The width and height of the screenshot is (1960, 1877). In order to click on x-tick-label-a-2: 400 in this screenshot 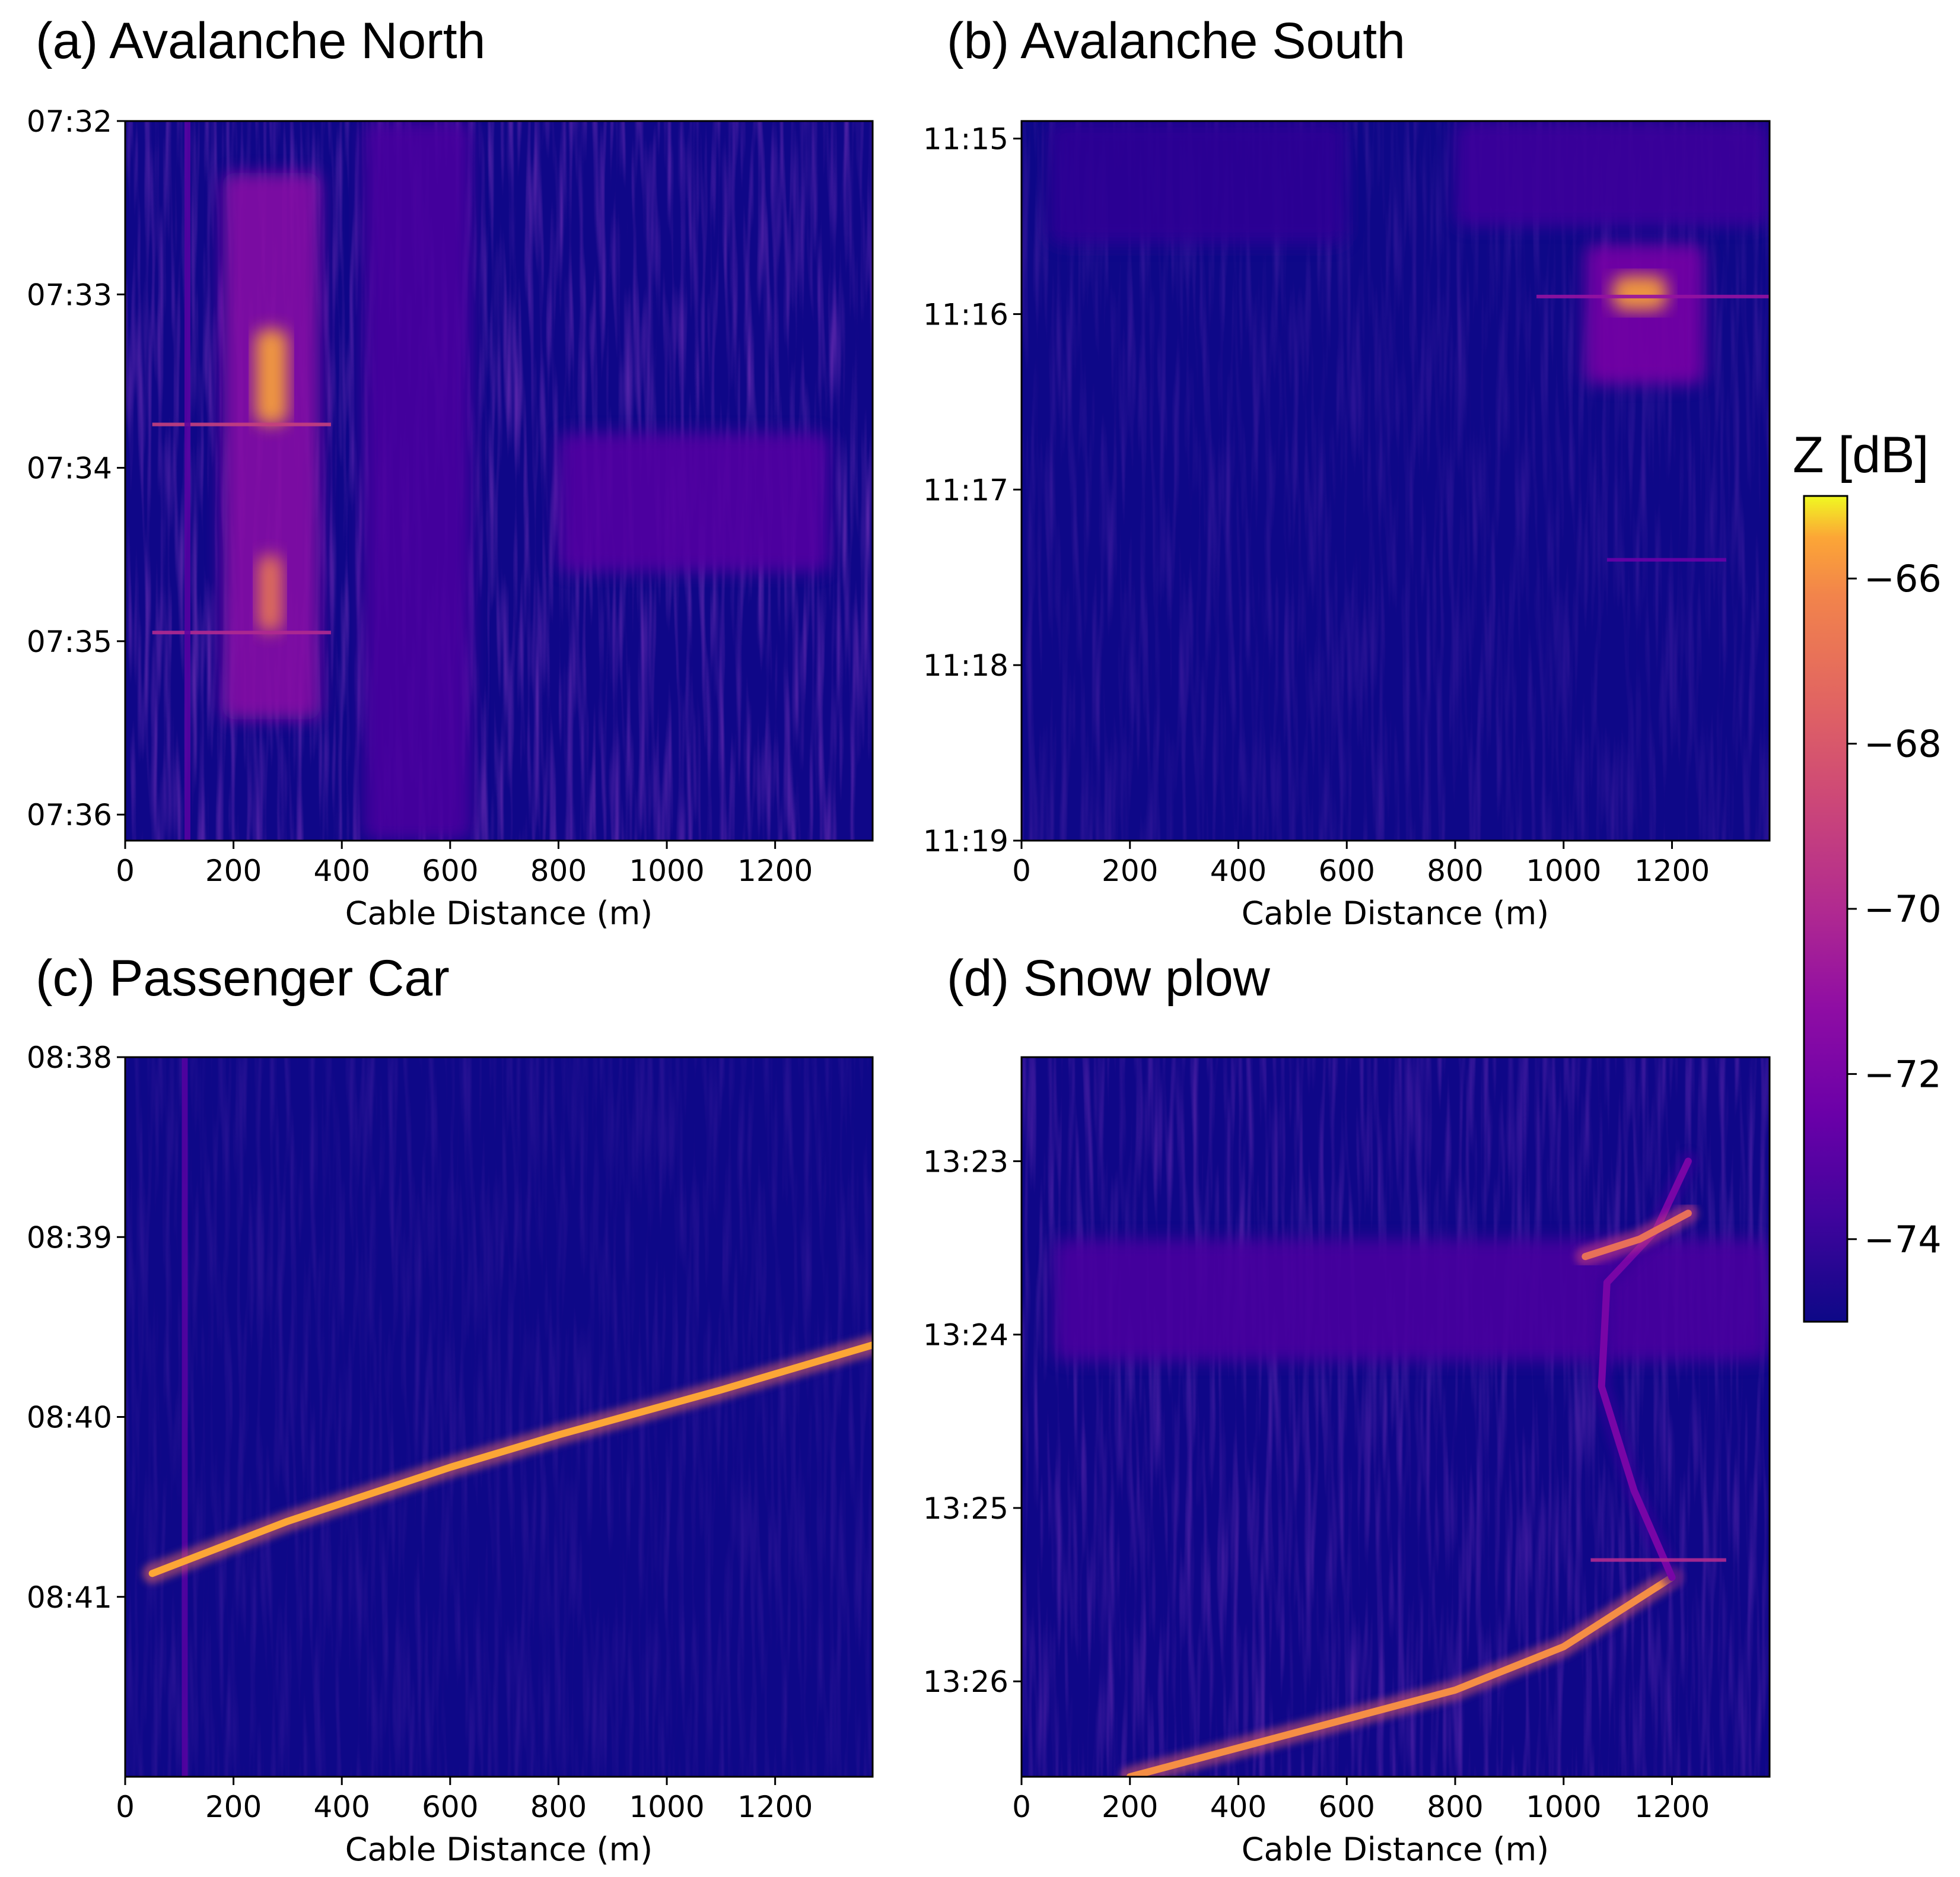, I will do `click(341, 871)`.